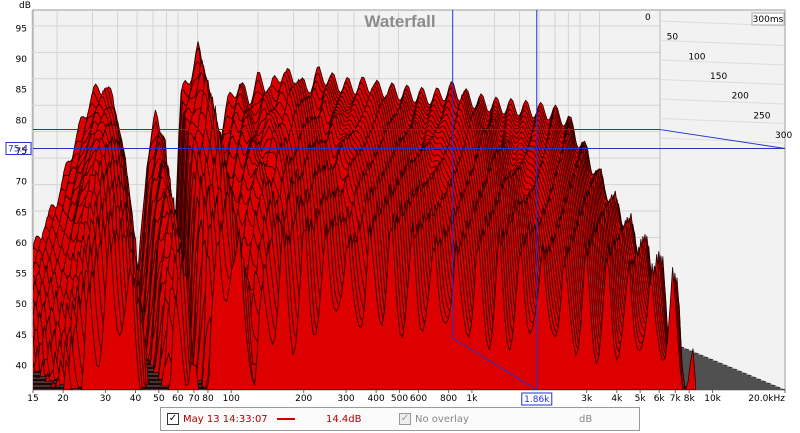 Image resolution: width=800 pixels, height=433 pixels. What do you see at coordinates (63, 399) in the screenshot?
I see `x-tick-label: 20` at bounding box center [63, 399].